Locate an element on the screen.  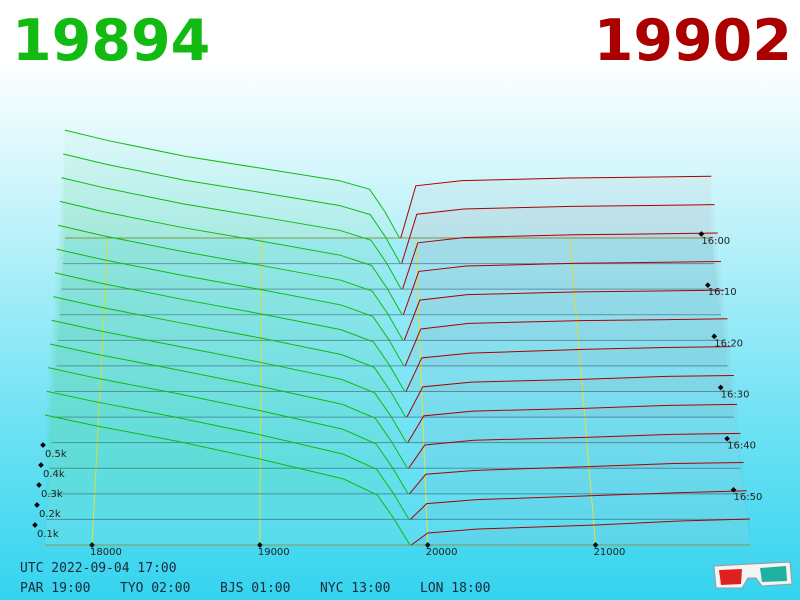
clock-label: PAR 19:00 is located at coordinates (55, 588).